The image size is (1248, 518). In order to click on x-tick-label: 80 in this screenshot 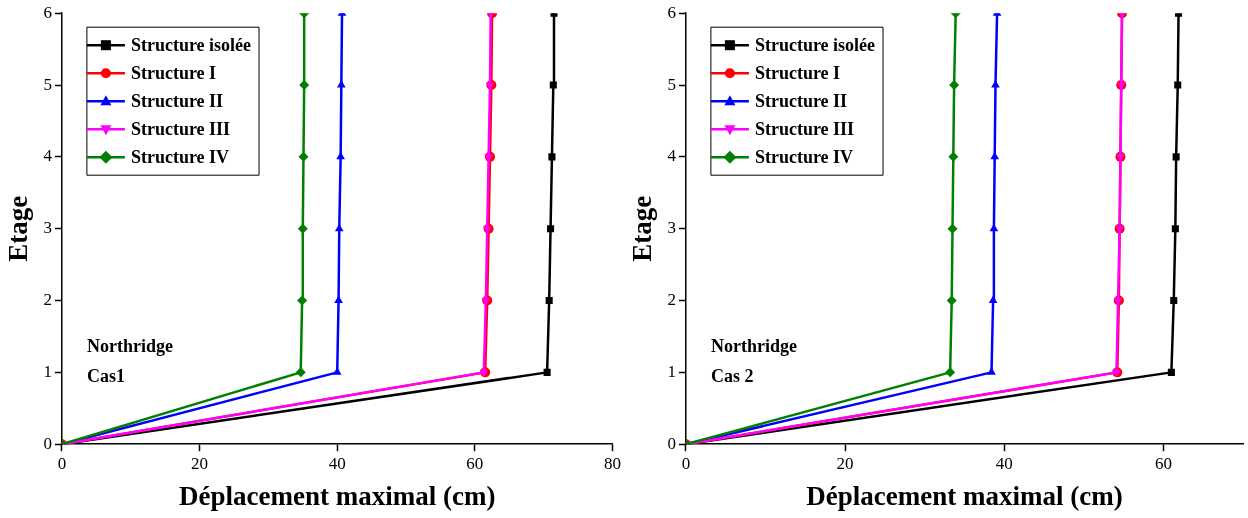, I will do `click(612, 463)`.